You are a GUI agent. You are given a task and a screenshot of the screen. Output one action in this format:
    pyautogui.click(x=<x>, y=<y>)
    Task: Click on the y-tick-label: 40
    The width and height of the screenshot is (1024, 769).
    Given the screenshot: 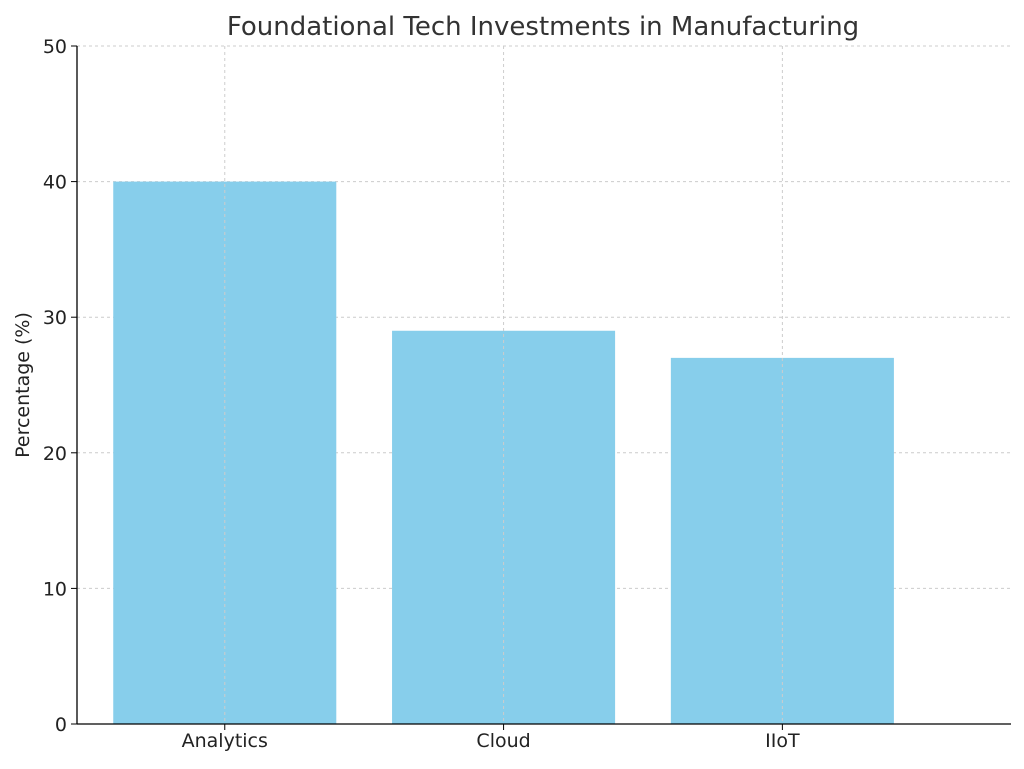 What is the action you would take?
    pyautogui.click(x=55, y=183)
    